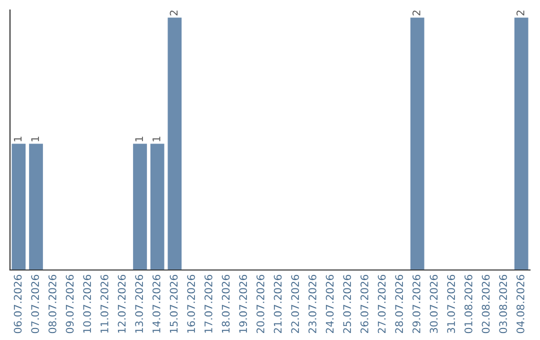  What do you see at coordinates (139, 303) in the screenshot?
I see `x-tick-label: 13.07.2026` at bounding box center [139, 303].